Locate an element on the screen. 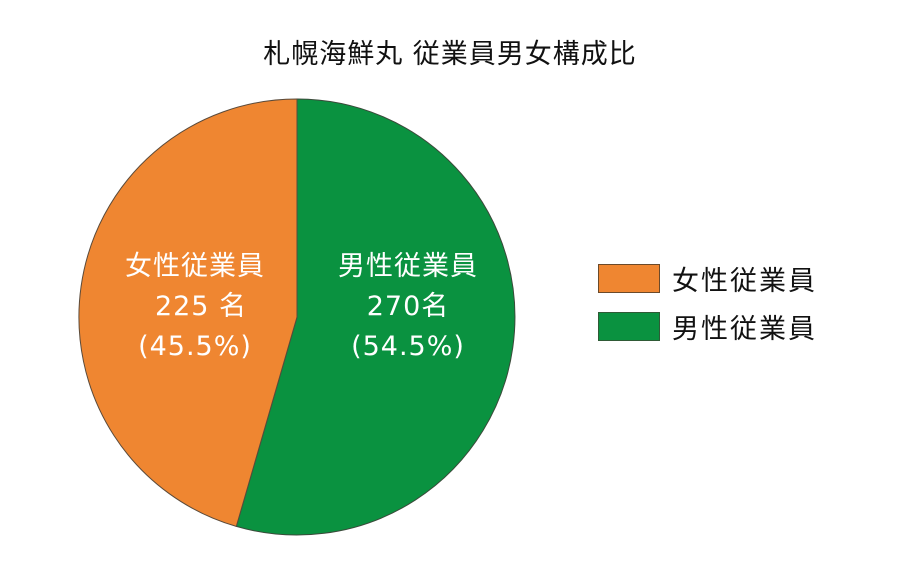  legend-swatch-female is located at coordinates (629, 278).